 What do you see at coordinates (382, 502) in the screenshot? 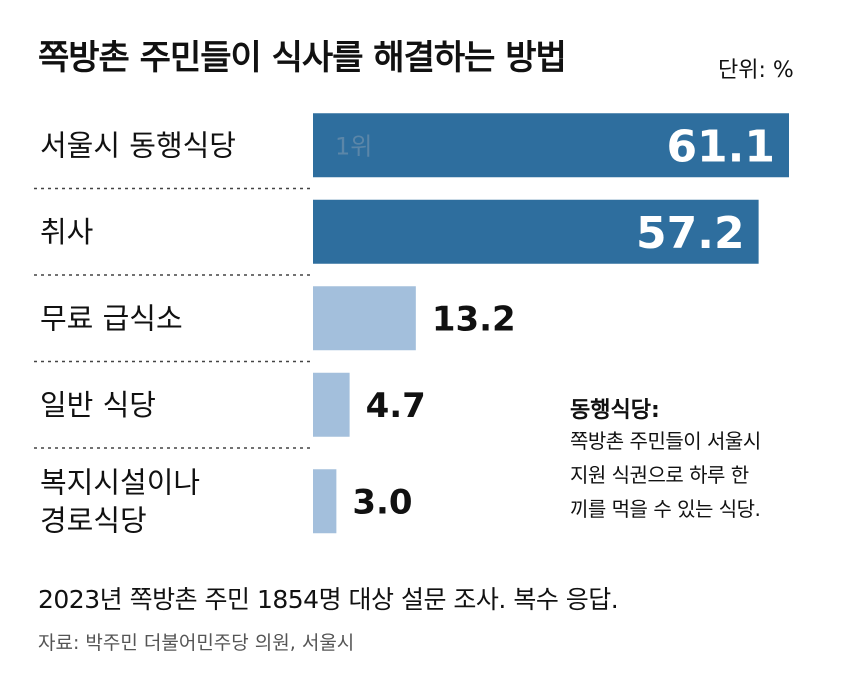
I see `value-label: 3.0` at bounding box center [382, 502].